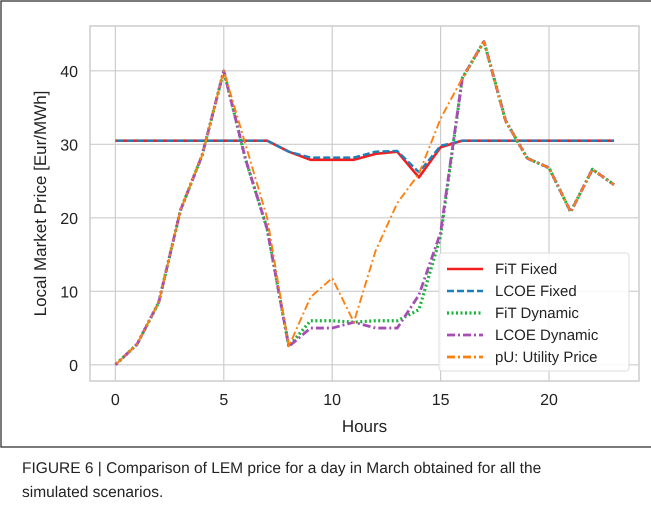 Image resolution: width=651 pixels, height=521 pixels. Describe the element at coordinates (282, 480) in the screenshot. I see `caption: FIGURE 6 | Comparison of LEM price for a day in March obtained for all the simulated scenarios.` at that location.